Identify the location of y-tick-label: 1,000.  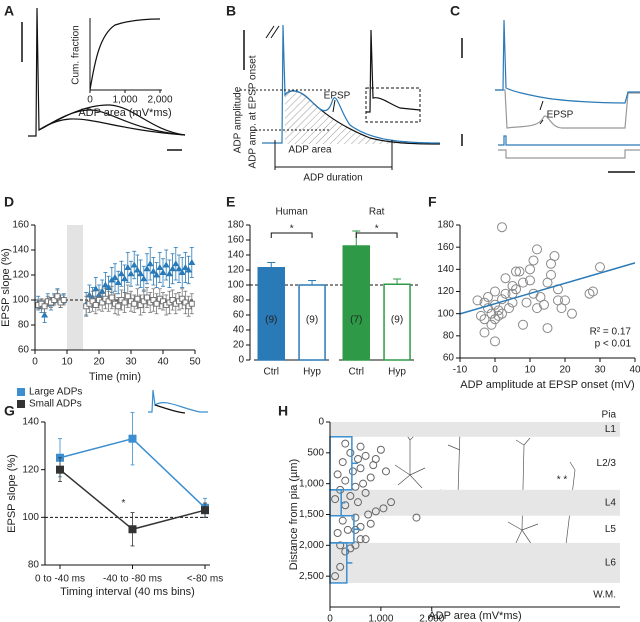
(311, 483).